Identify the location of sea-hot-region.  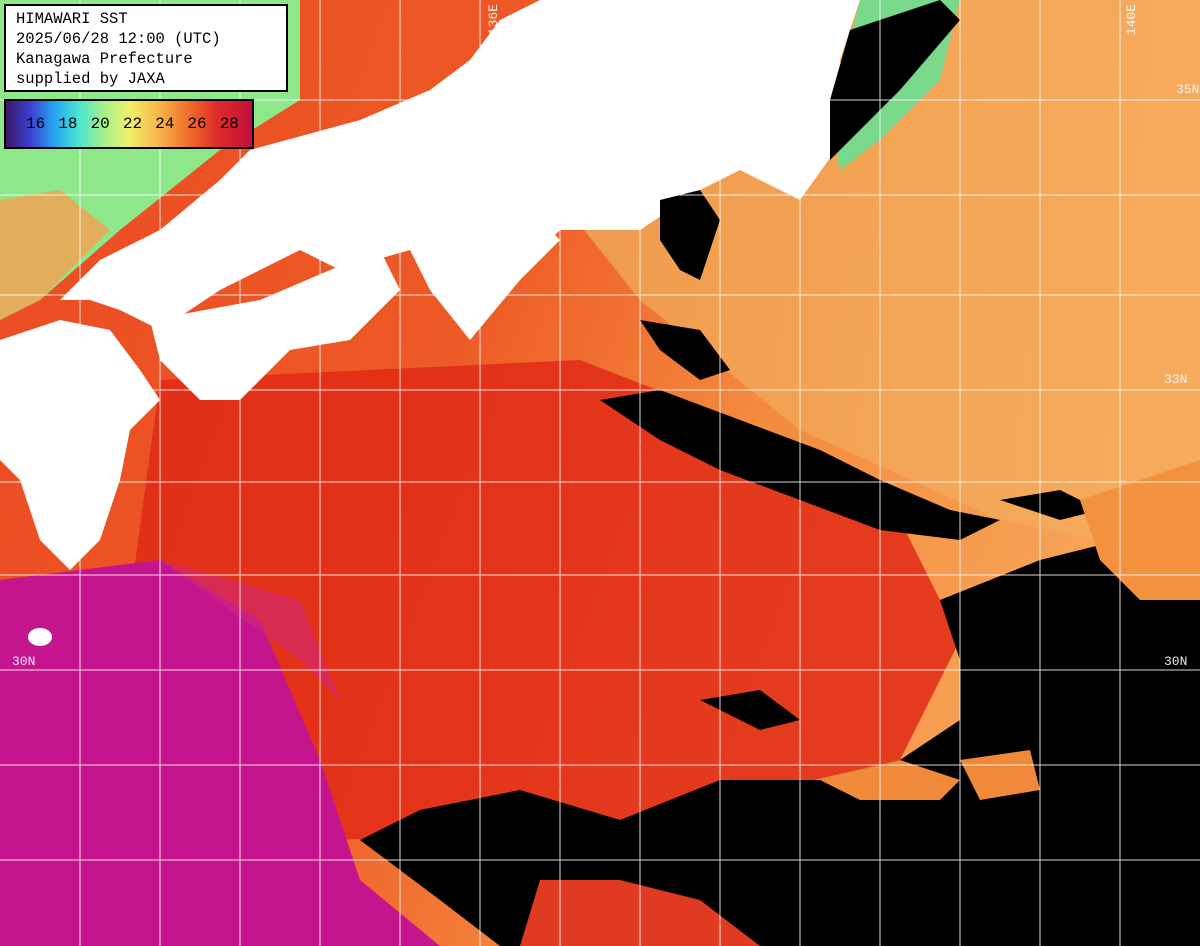
(220, 753).